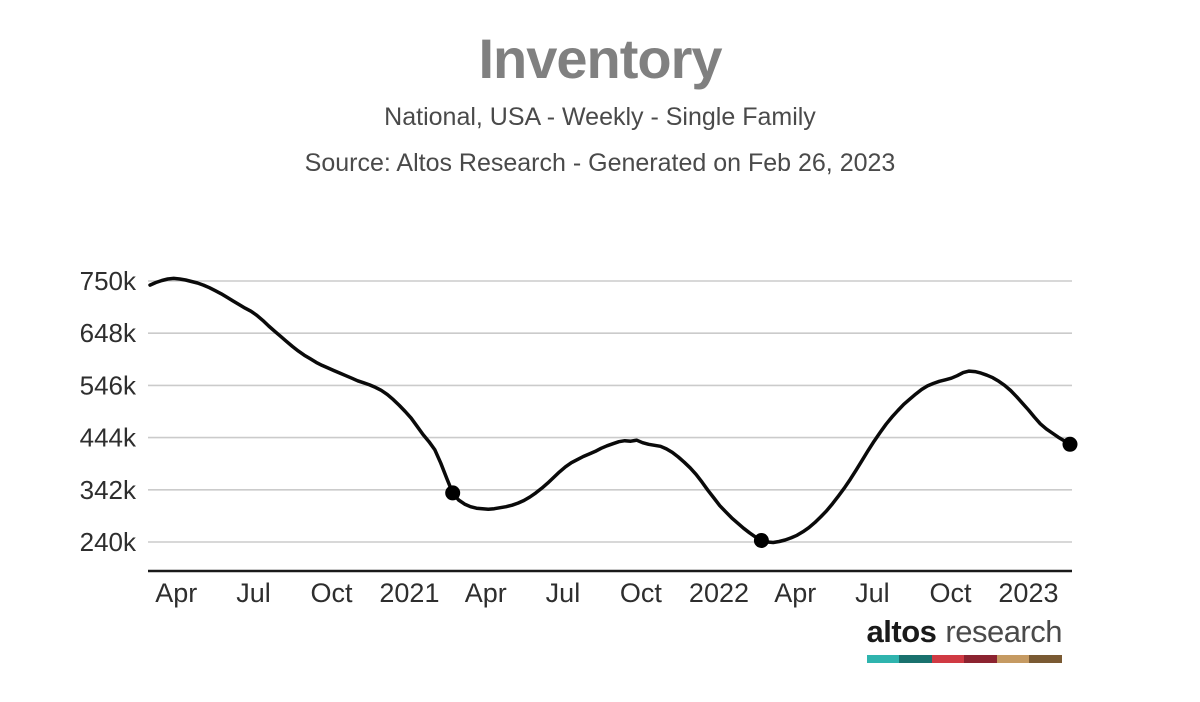 The width and height of the screenshot is (1200, 702). Describe the element at coordinates (901, 631) in the screenshot. I see `logo-brand-altos: altos` at that location.